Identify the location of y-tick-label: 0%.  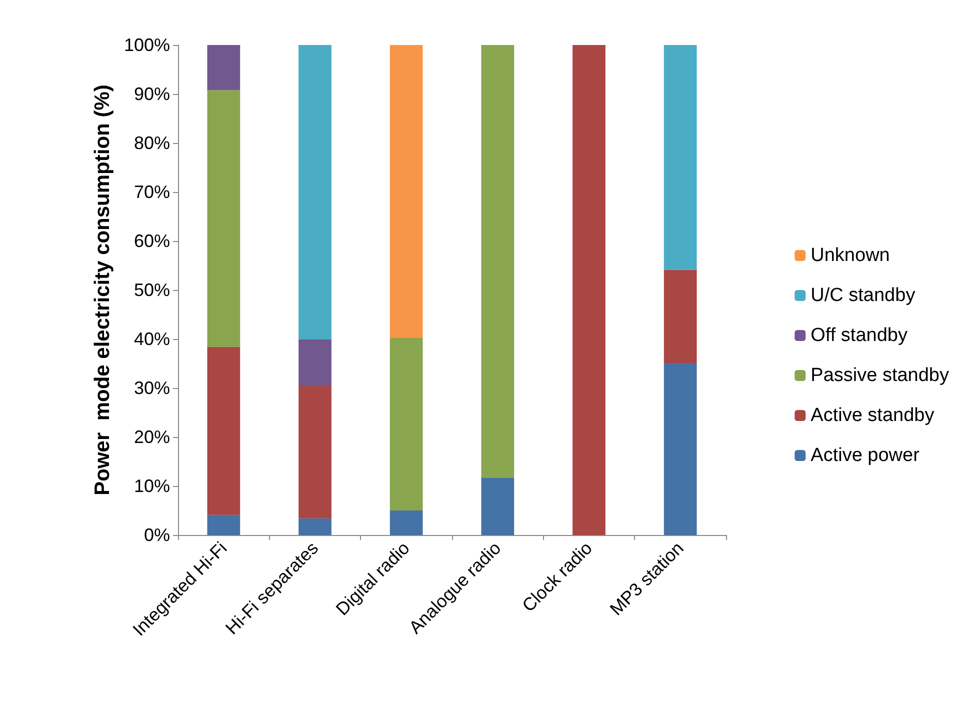
(157, 535).